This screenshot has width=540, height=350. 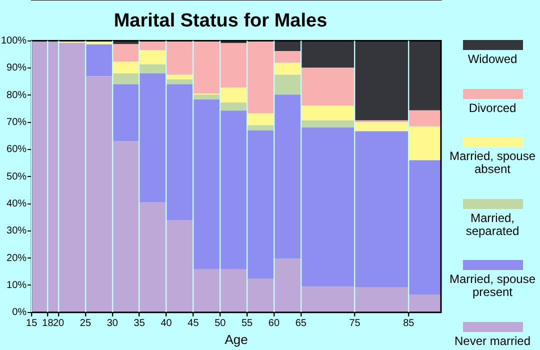 What do you see at coordinates (493, 59) in the screenshot?
I see `legend-label: Widowed` at bounding box center [493, 59].